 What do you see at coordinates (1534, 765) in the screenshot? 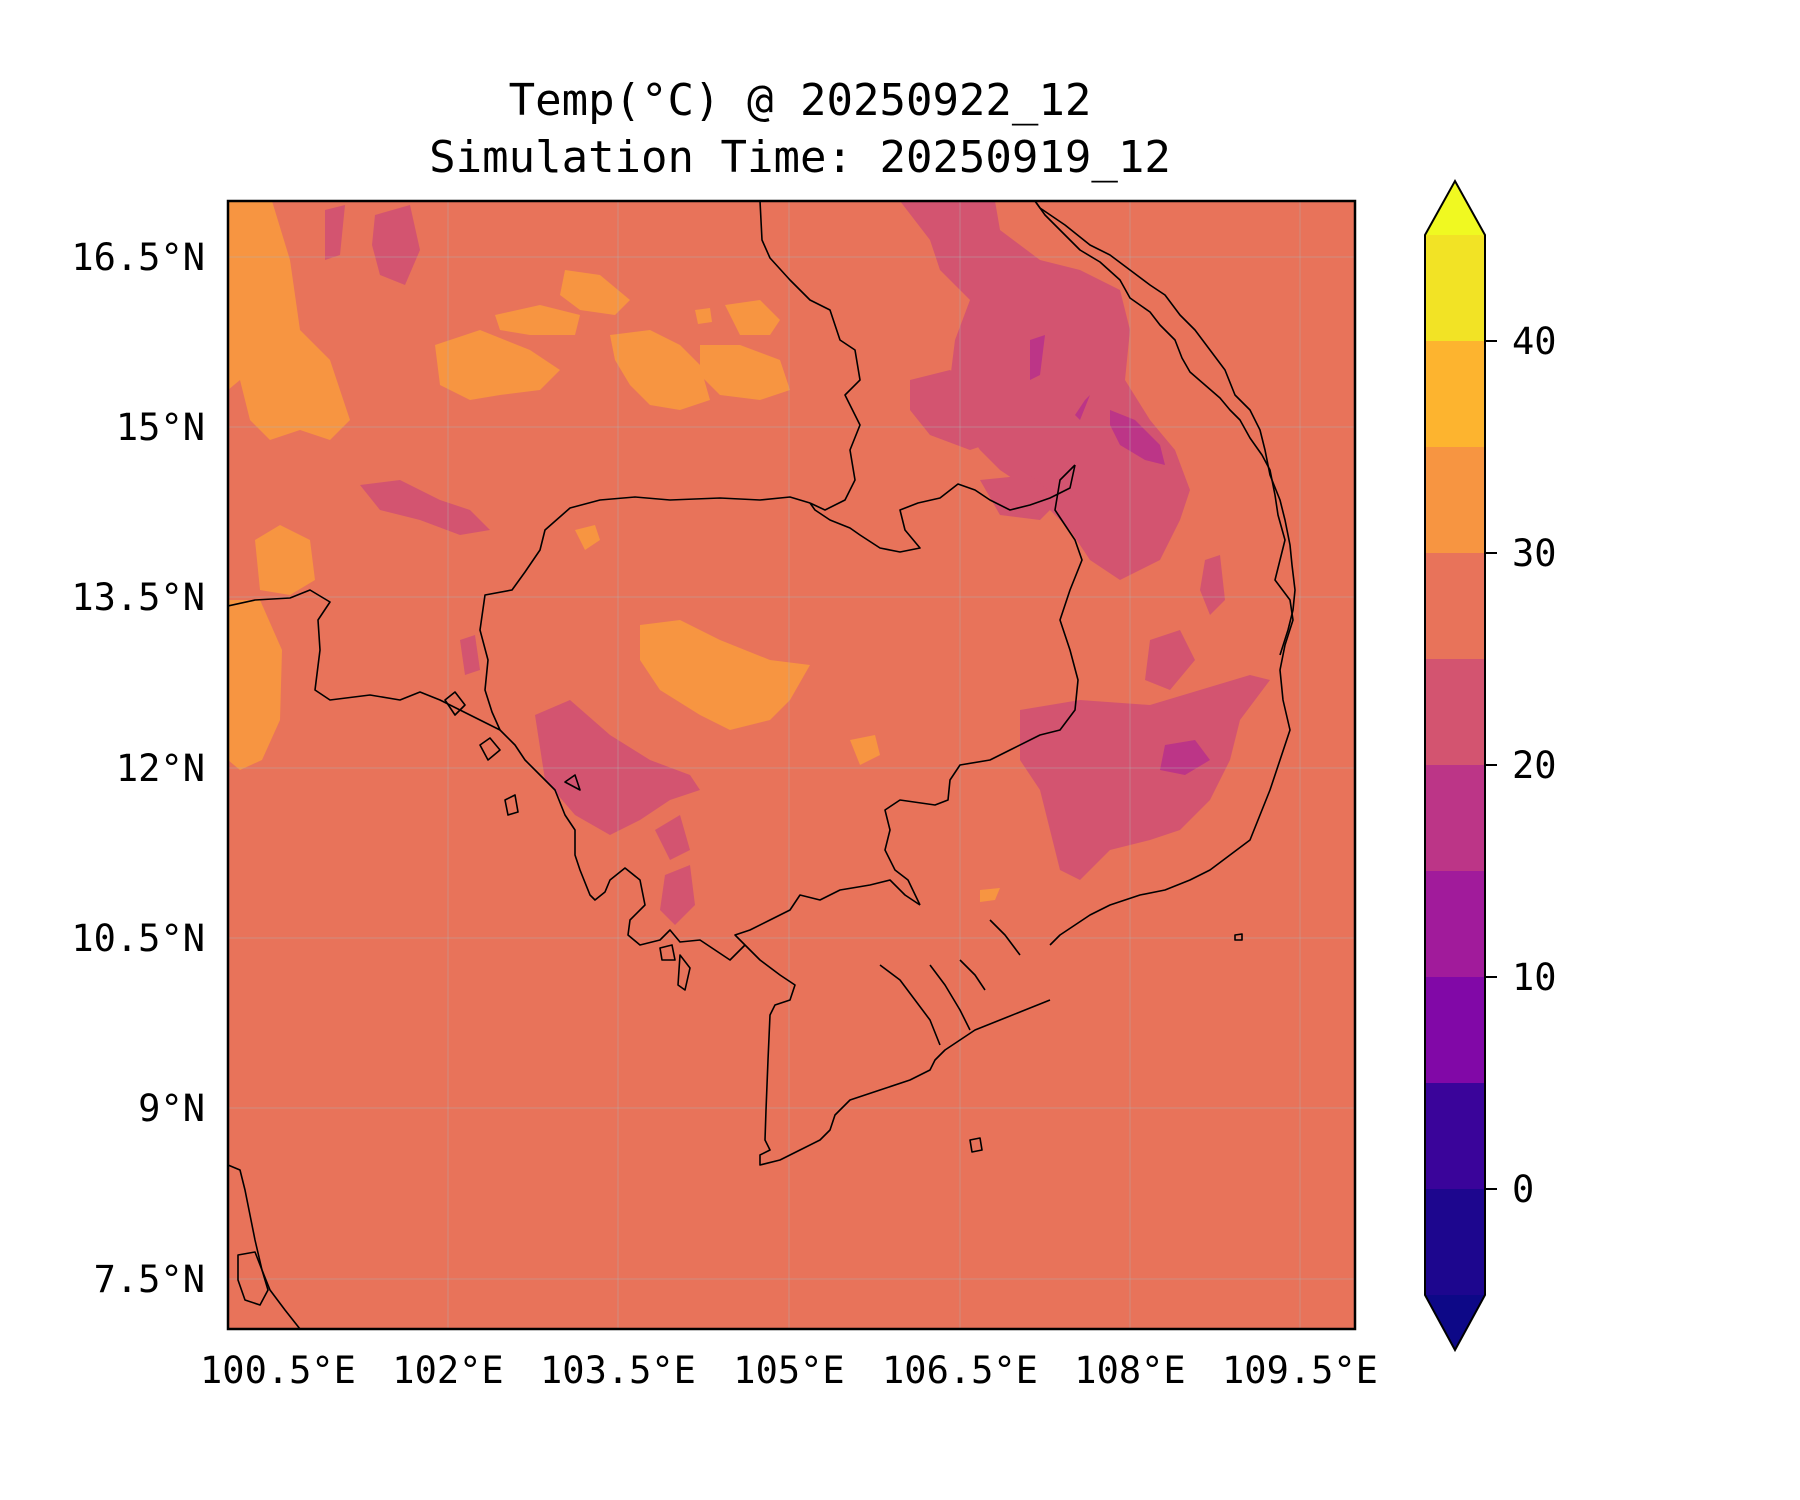
I see `colorbar-tick-label: 20` at bounding box center [1534, 765].